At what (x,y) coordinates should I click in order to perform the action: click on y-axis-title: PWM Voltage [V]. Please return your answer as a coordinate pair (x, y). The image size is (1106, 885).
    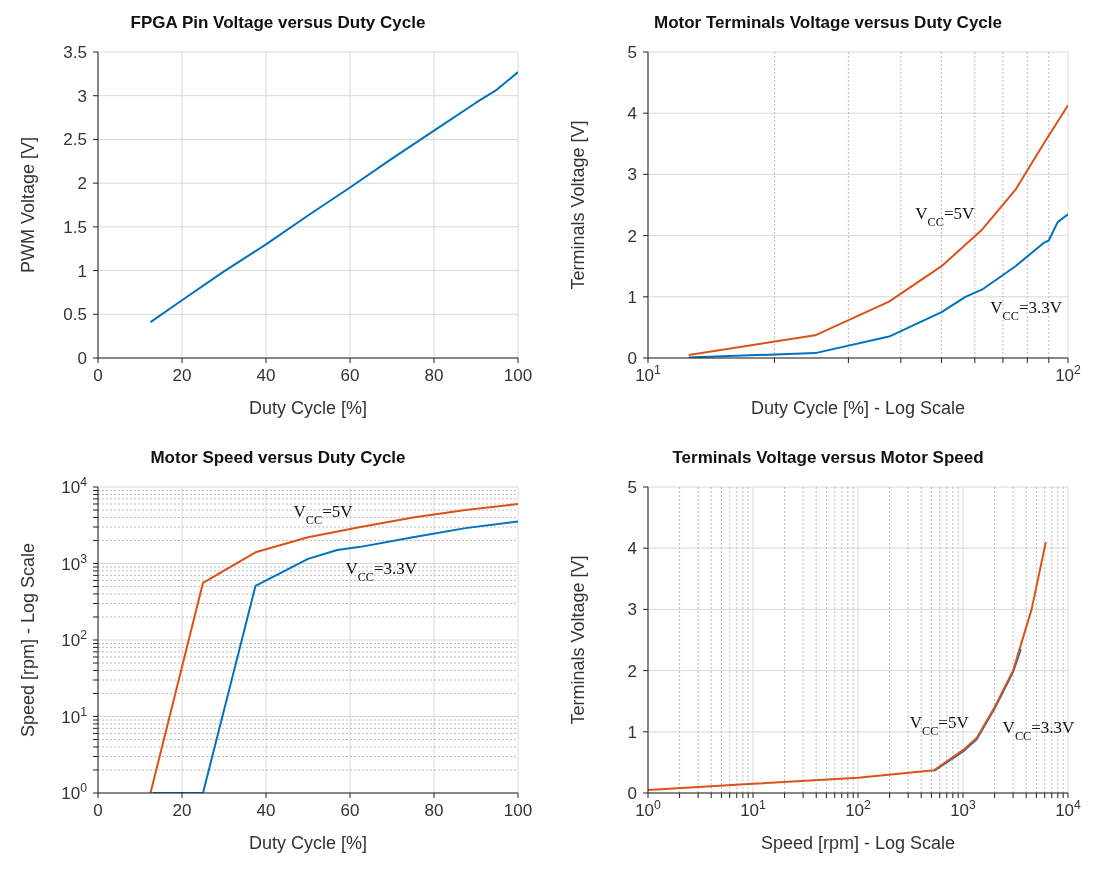
    Looking at the image, I should click on (28, 205).